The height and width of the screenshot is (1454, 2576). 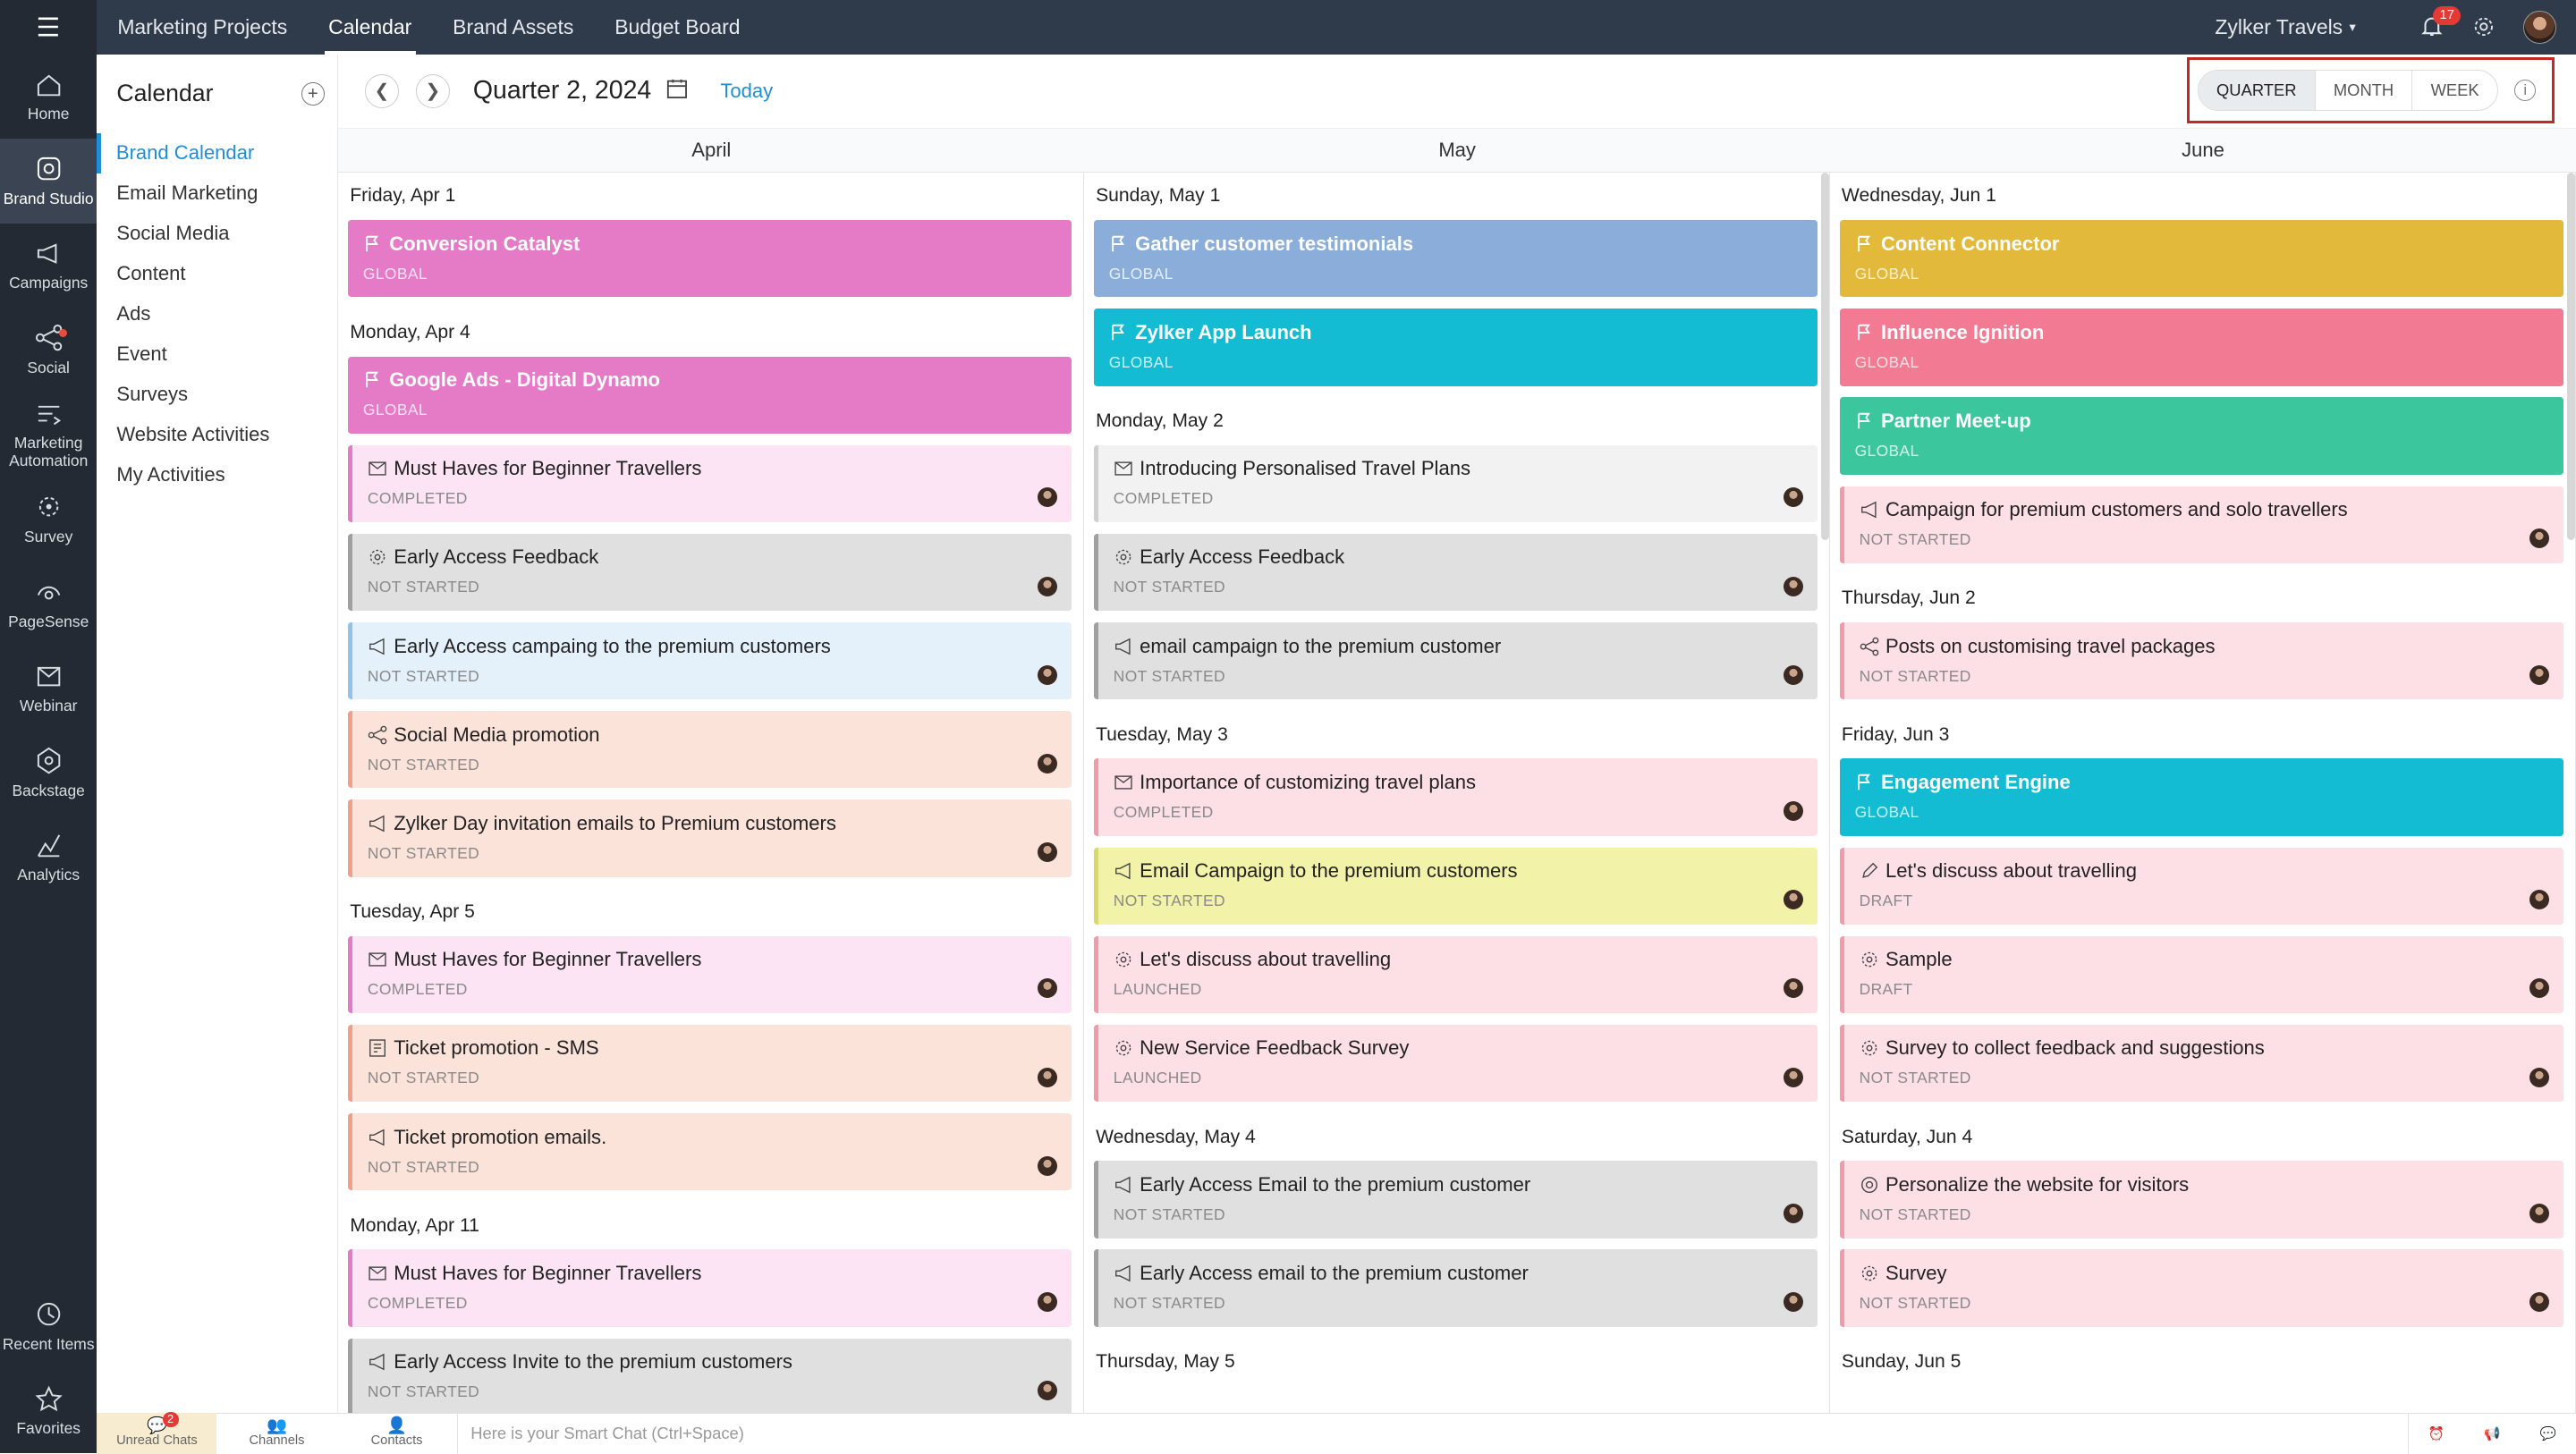 I want to click on unread-badge: 2, so click(x=170, y=1419).